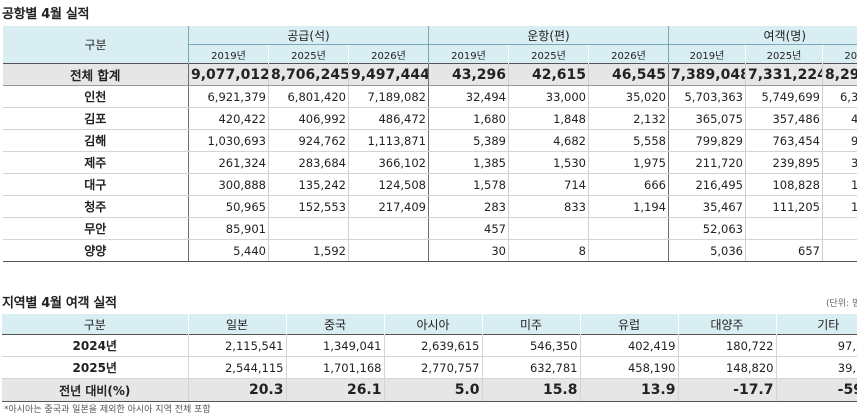  I want to click on footnote: *아시아는 중국과 일본을 제외한 아시아 지역 전체 포함, so click(107, 410).